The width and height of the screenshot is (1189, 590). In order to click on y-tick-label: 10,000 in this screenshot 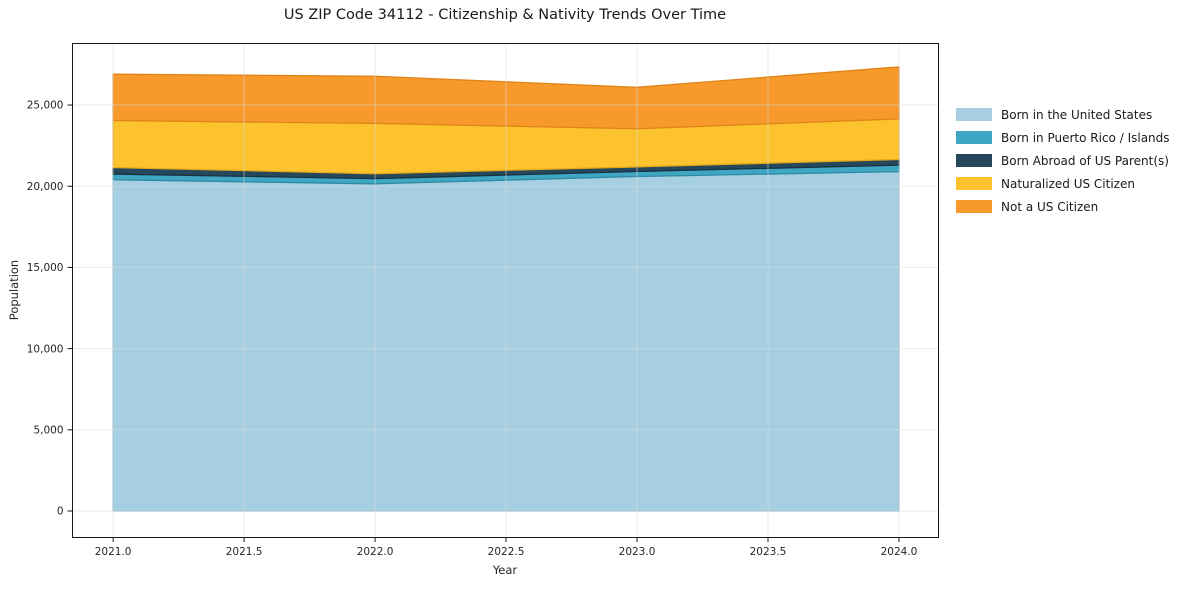, I will do `click(45, 349)`.